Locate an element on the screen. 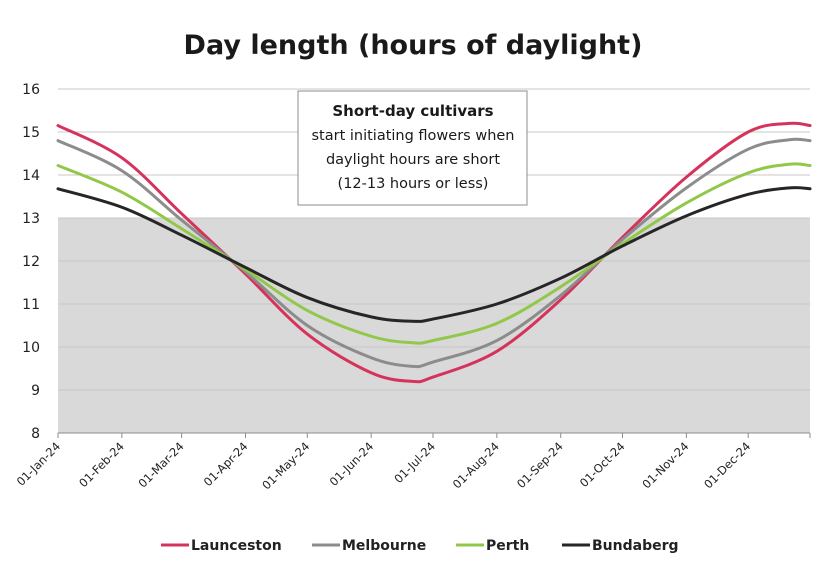 This screenshot has width=827, height=581. x-tick-label: 01-Oct-24 is located at coordinates (602, 464).